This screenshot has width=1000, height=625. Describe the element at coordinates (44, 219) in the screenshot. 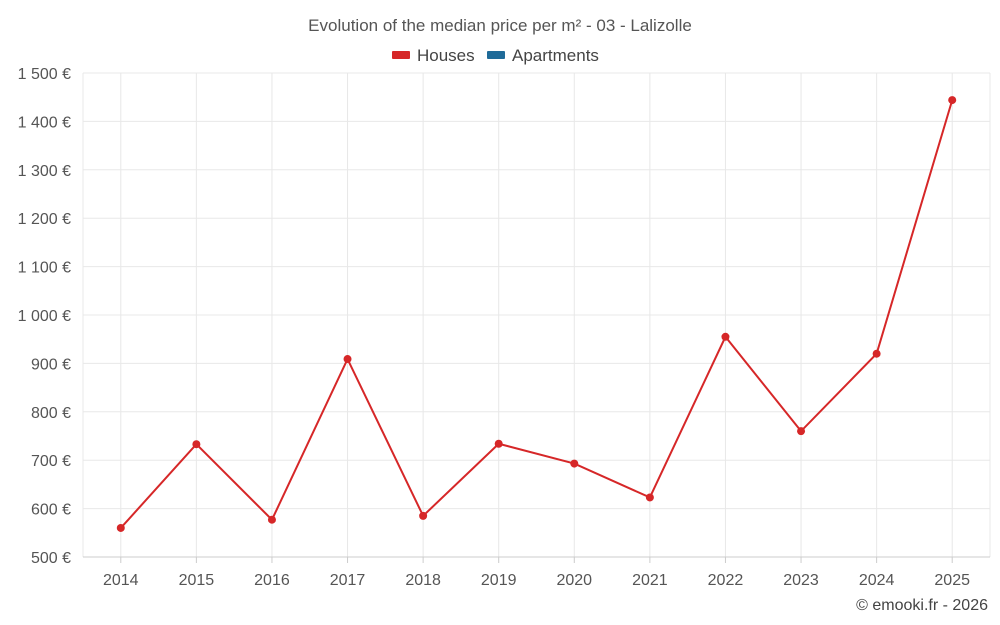

I see `y-tick-label: 1 200 €` at that location.